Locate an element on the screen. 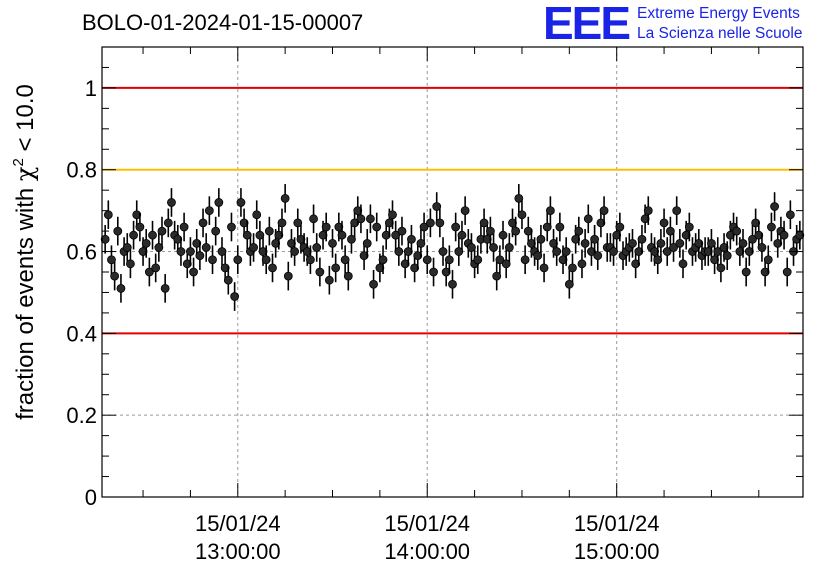 This screenshot has width=836, height=572. y-axis-label-symbol: χ is located at coordinates (25, 173).